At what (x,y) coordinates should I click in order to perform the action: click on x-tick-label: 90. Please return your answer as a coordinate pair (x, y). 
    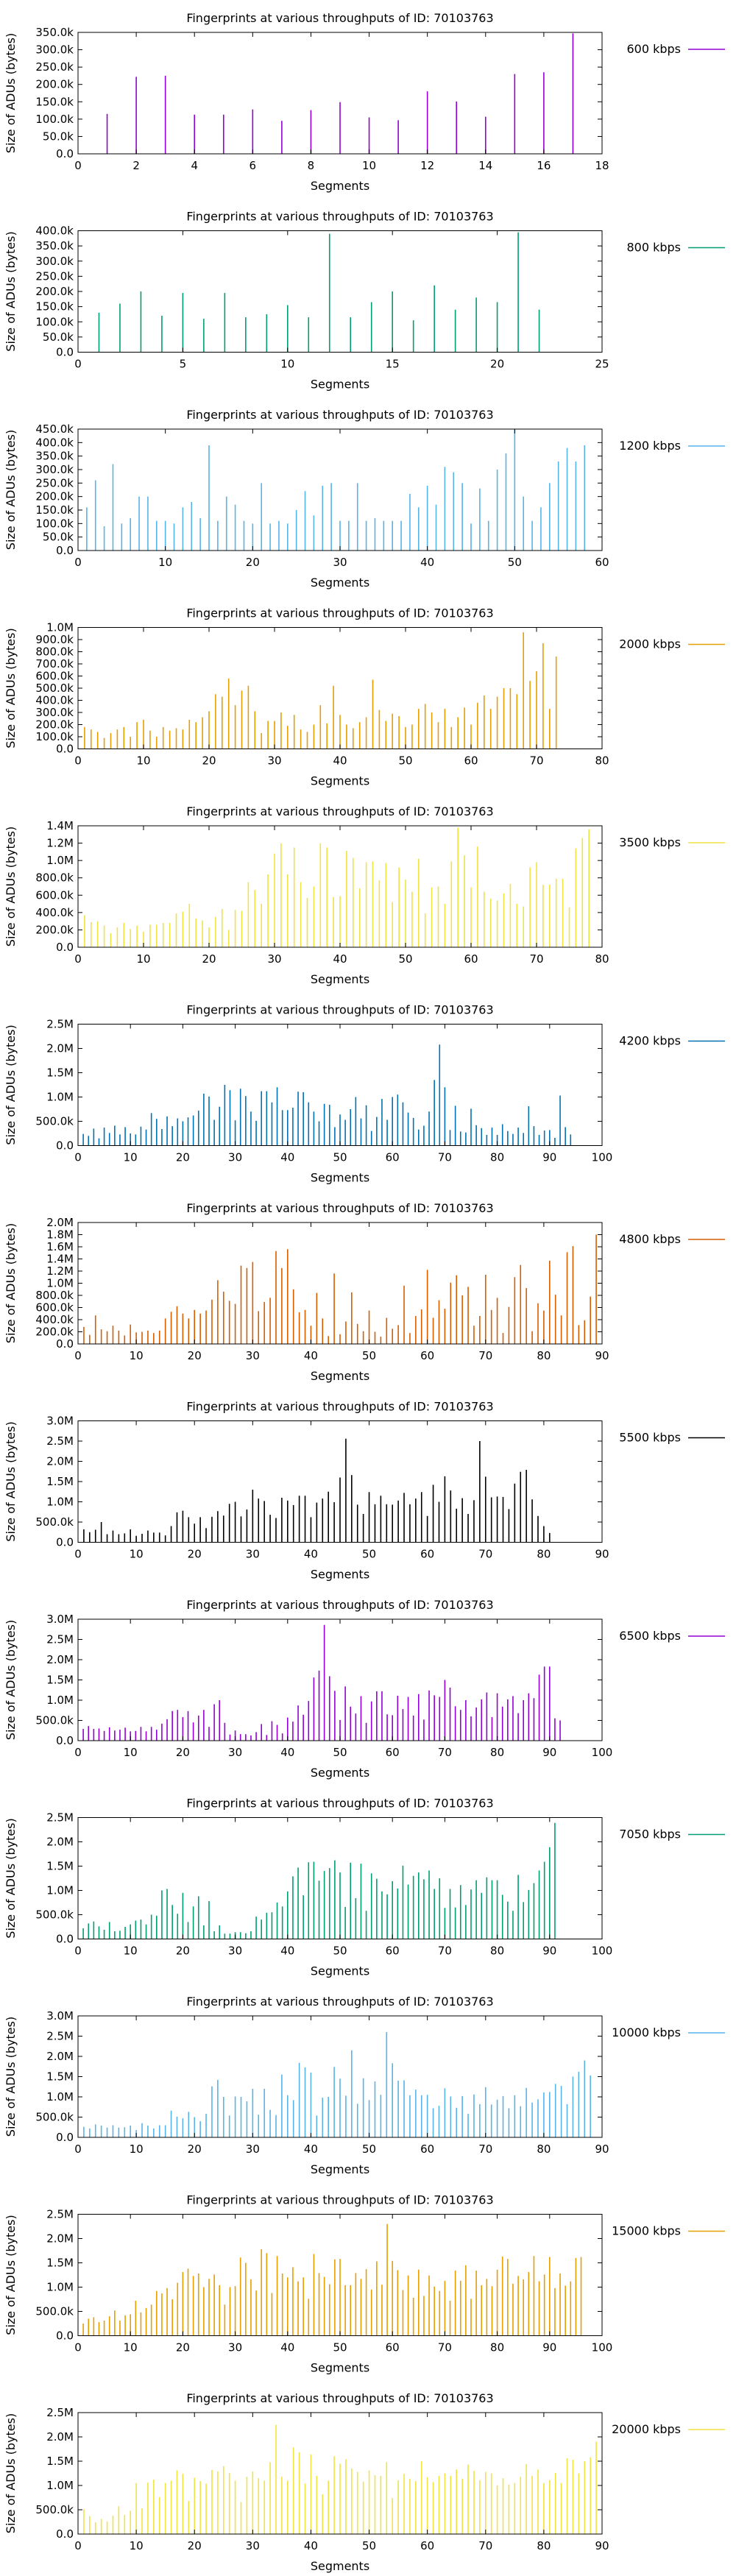
    Looking at the image, I should click on (549, 1752).